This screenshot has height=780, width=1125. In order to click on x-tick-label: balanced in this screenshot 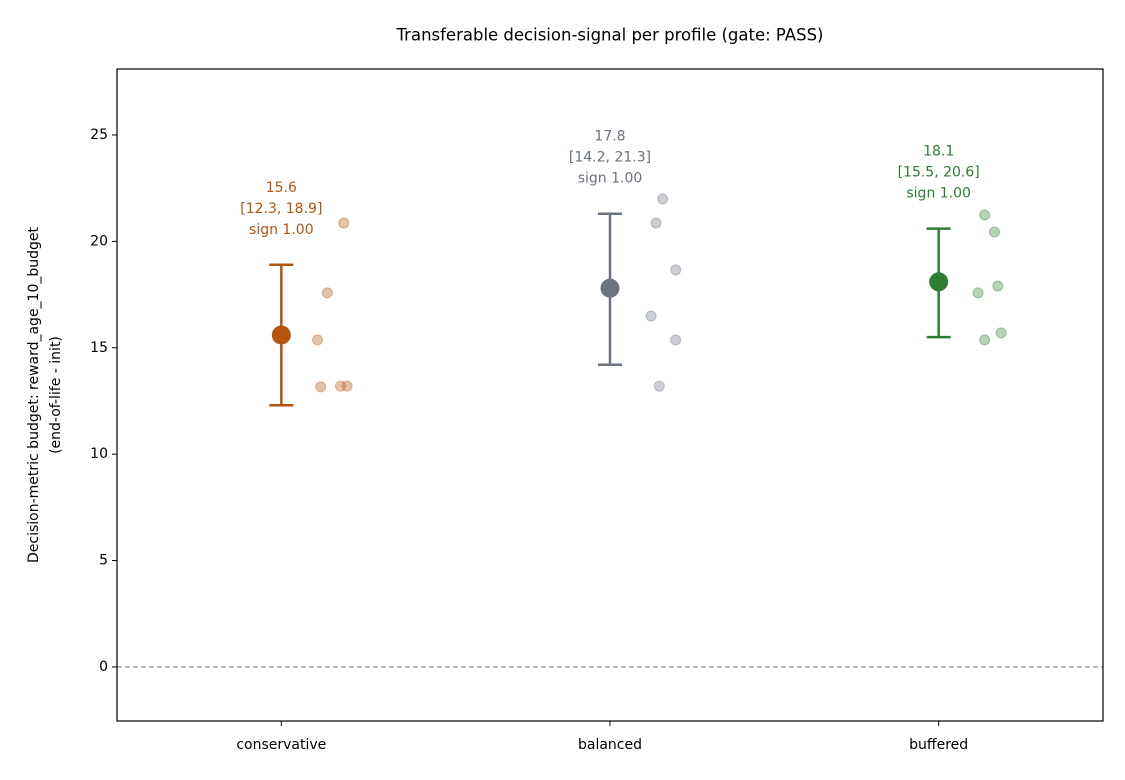, I will do `click(610, 745)`.